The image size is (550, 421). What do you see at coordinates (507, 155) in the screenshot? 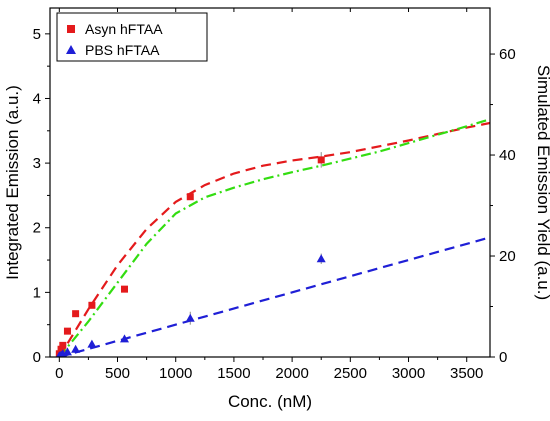
I see `y2-tick-label: 40` at bounding box center [507, 155].